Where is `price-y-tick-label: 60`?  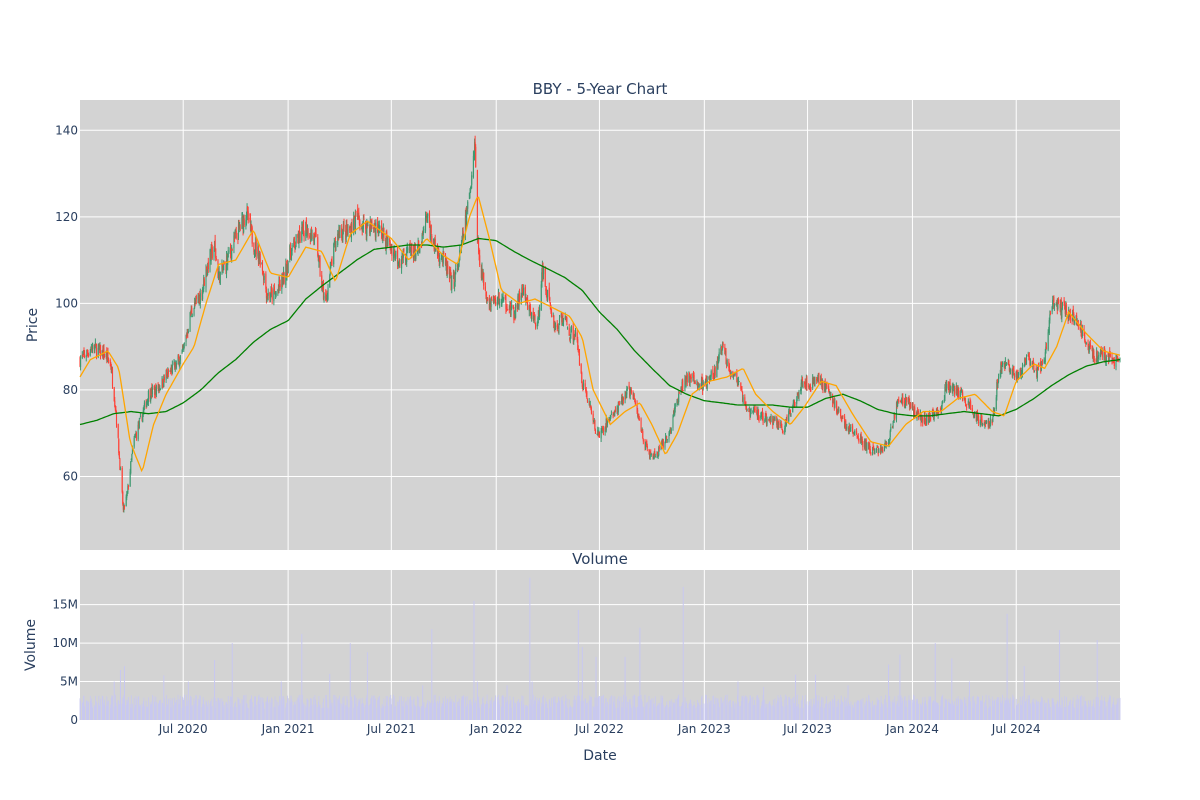 price-y-tick-label: 60 is located at coordinates (70, 476).